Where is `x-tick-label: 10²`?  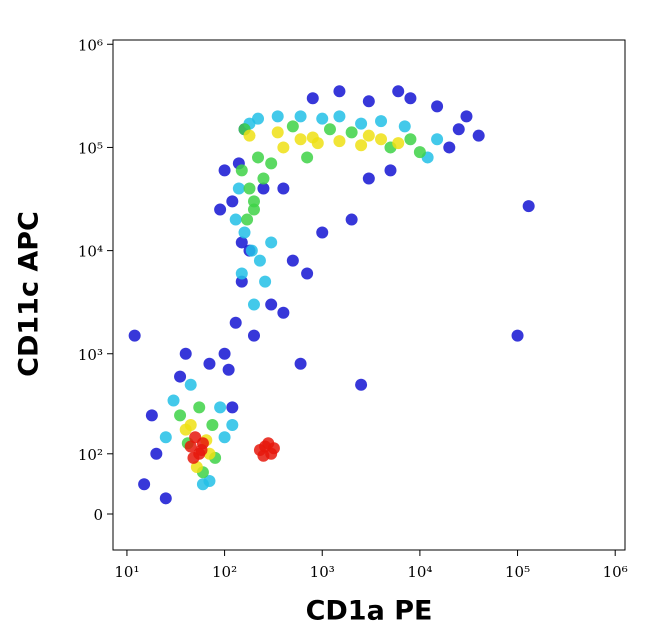 x-tick-label: 10² is located at coordinates (224, 572).